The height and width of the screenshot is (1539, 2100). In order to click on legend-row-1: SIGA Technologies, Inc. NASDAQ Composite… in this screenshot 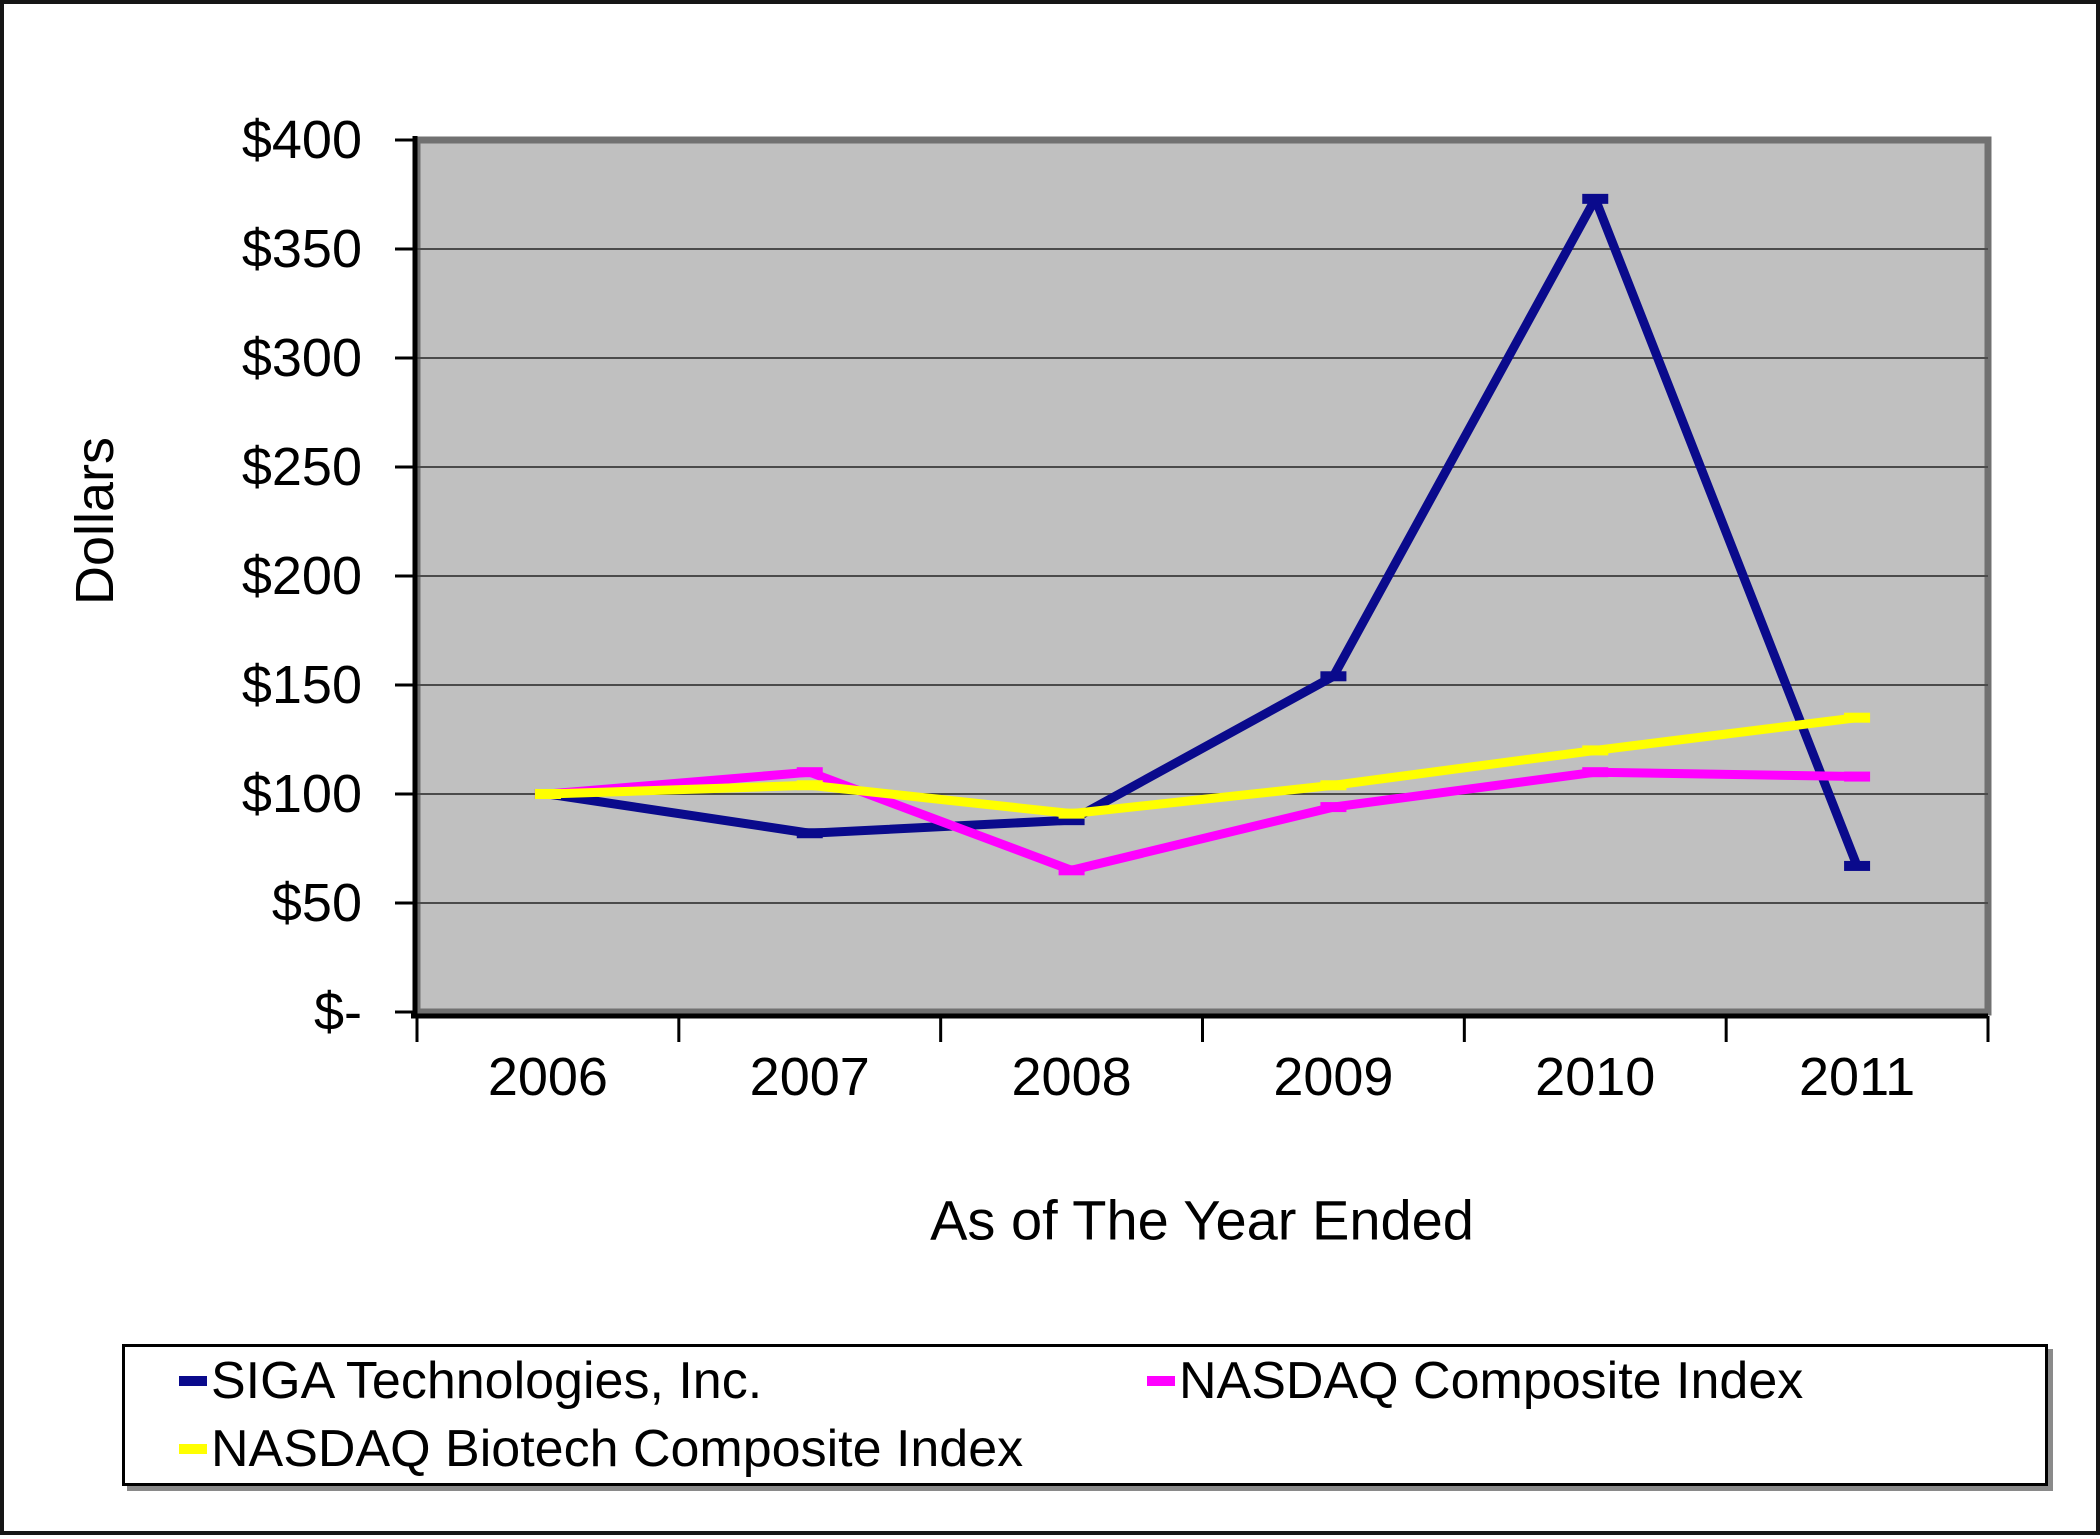, I will do `click(1112, 1381)`.